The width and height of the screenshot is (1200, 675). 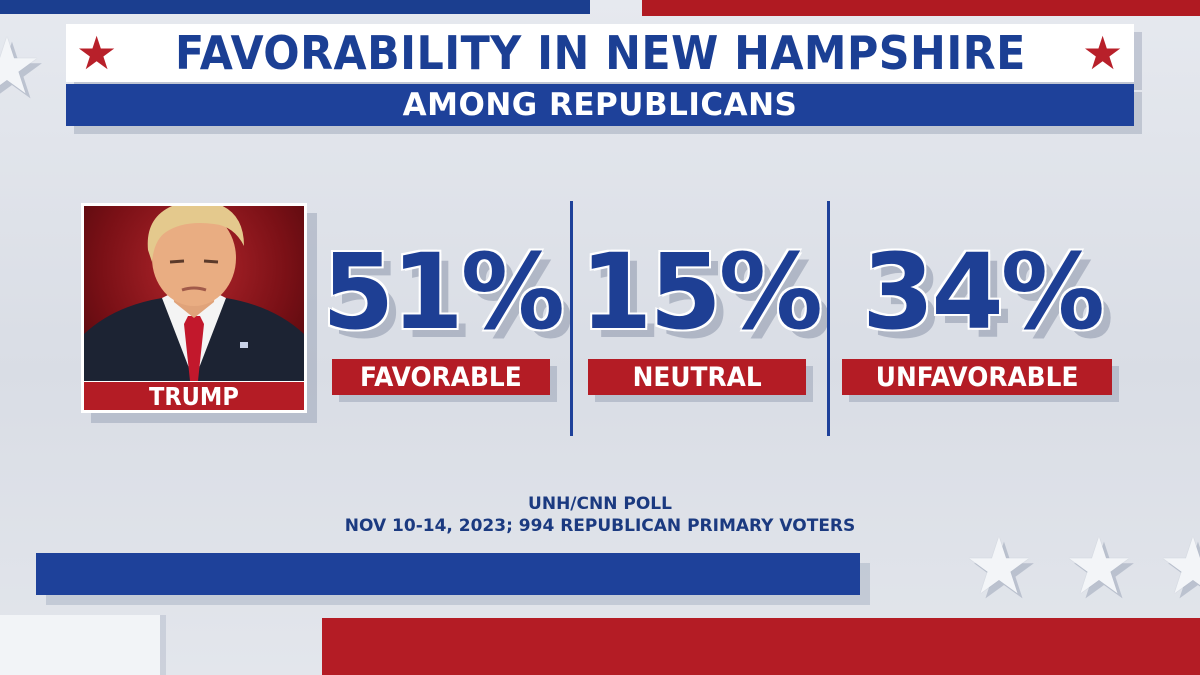 What do you see at coordinates (448, 574) in the screenshot?
I see `bottom-blue-stripe` at bounding box center [448, 574].